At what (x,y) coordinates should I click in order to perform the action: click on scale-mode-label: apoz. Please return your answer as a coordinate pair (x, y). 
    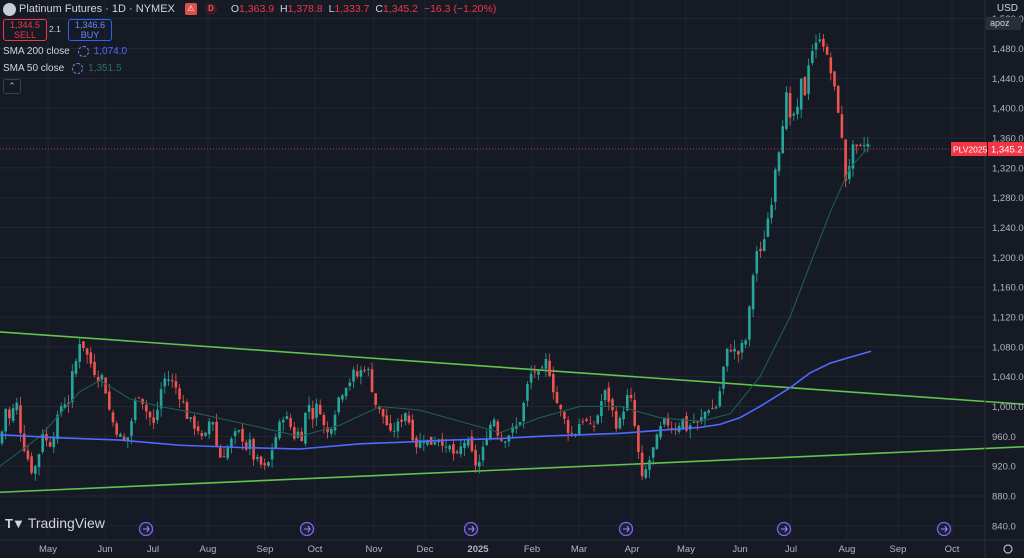
    Looking at the image, I should click on (1003, 23).